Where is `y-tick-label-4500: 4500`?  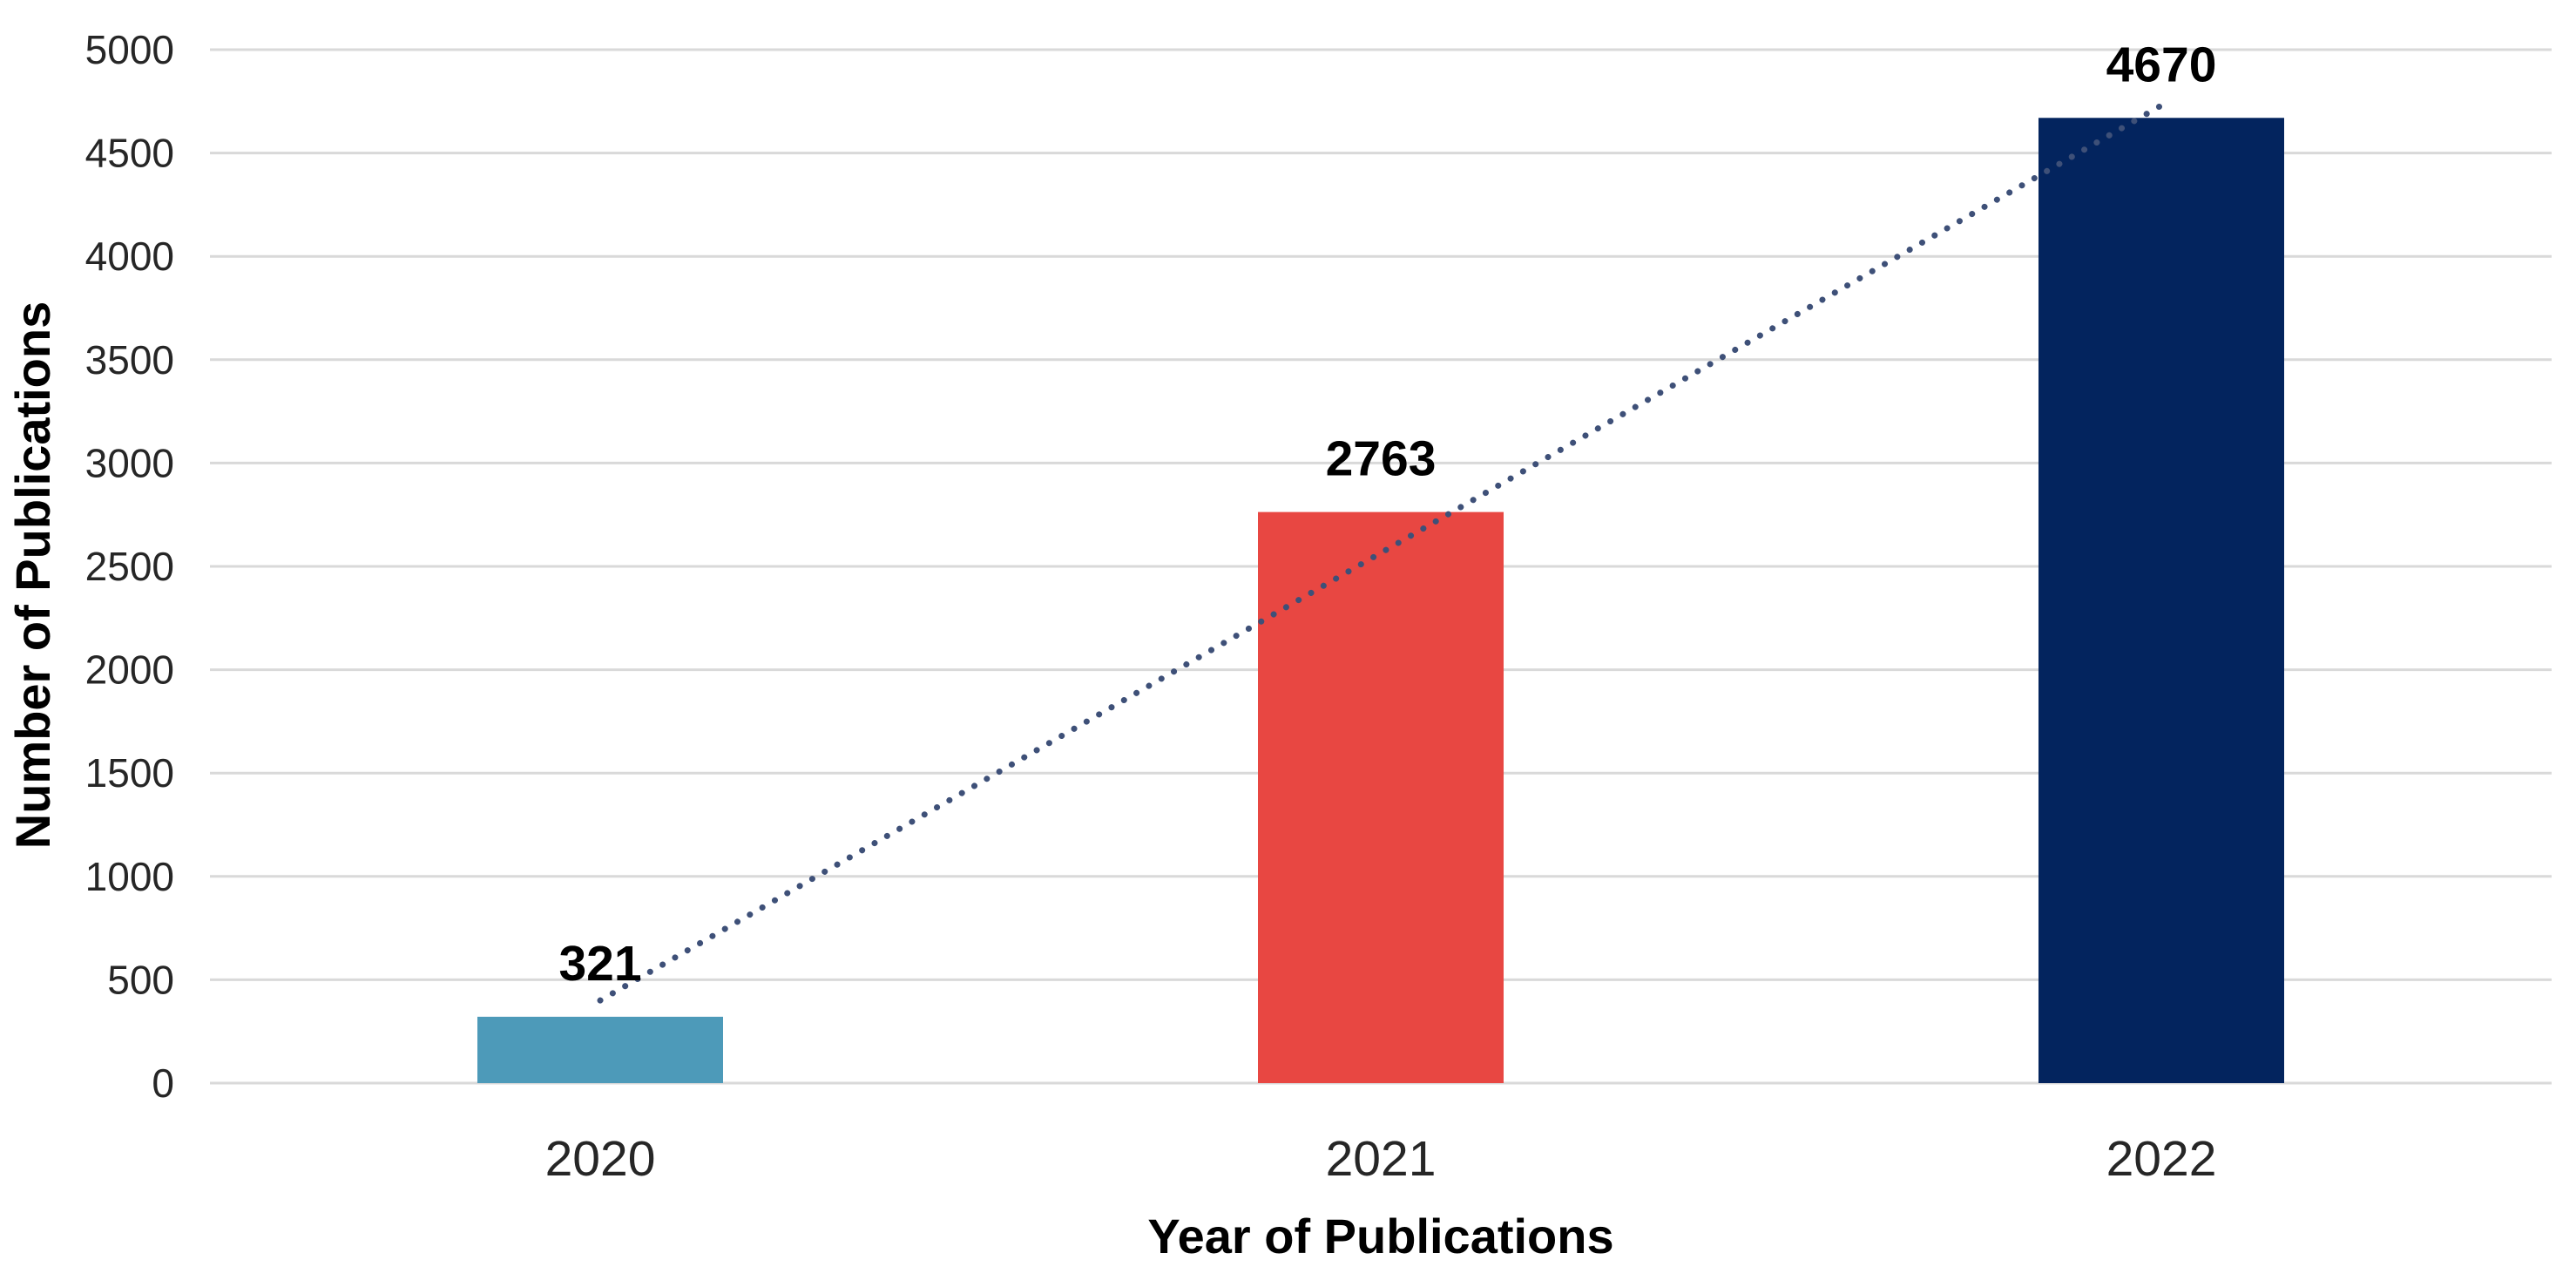 y-tick-label-4500: 4500 is located at coordinates (129, 153).